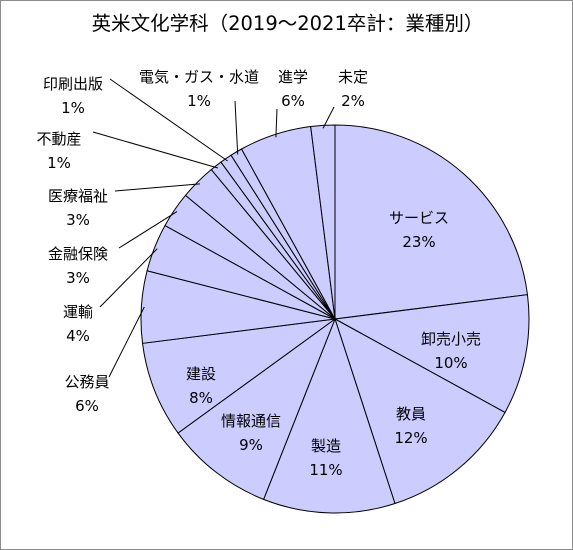 This screenshot has width=573, height=550. I want to click on slice-label: 未定, so click(353, 77).